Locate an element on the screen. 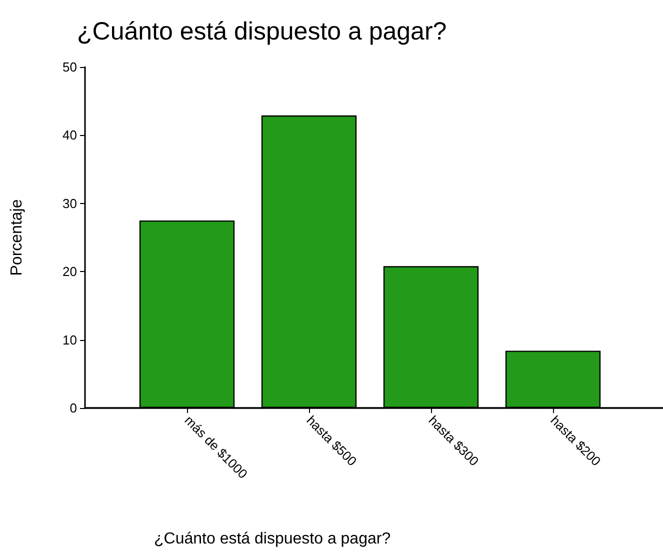  y-tick-label: 10 is located at coordinates (69, 340).